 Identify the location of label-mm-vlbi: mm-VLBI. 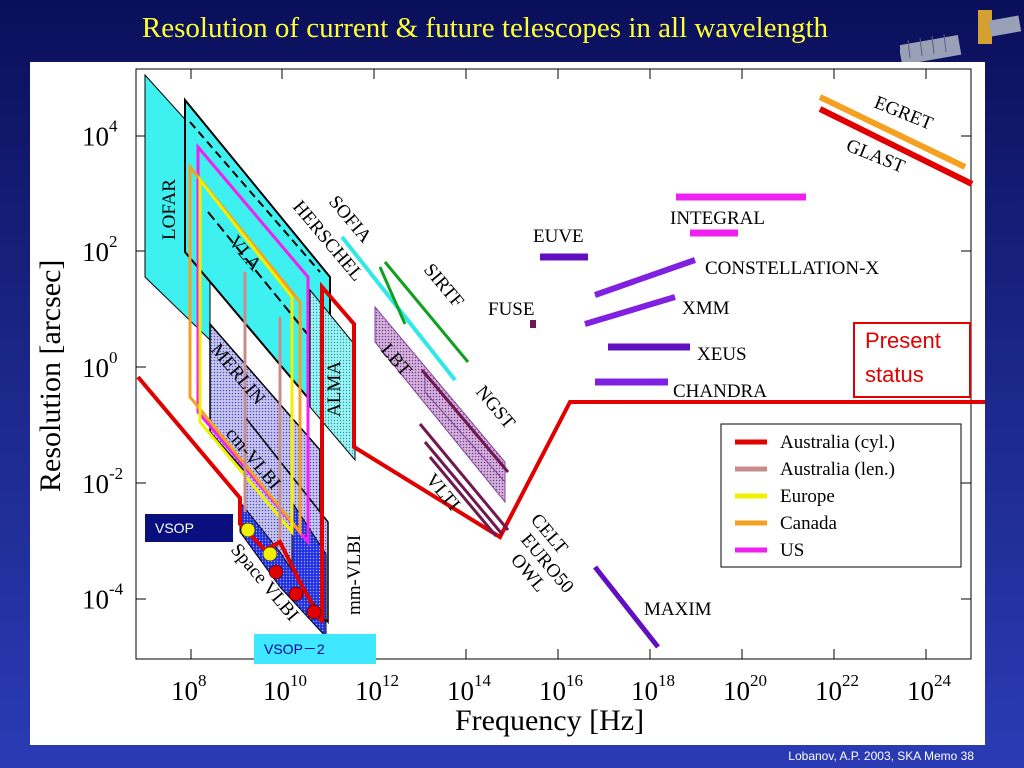
(354, 575).